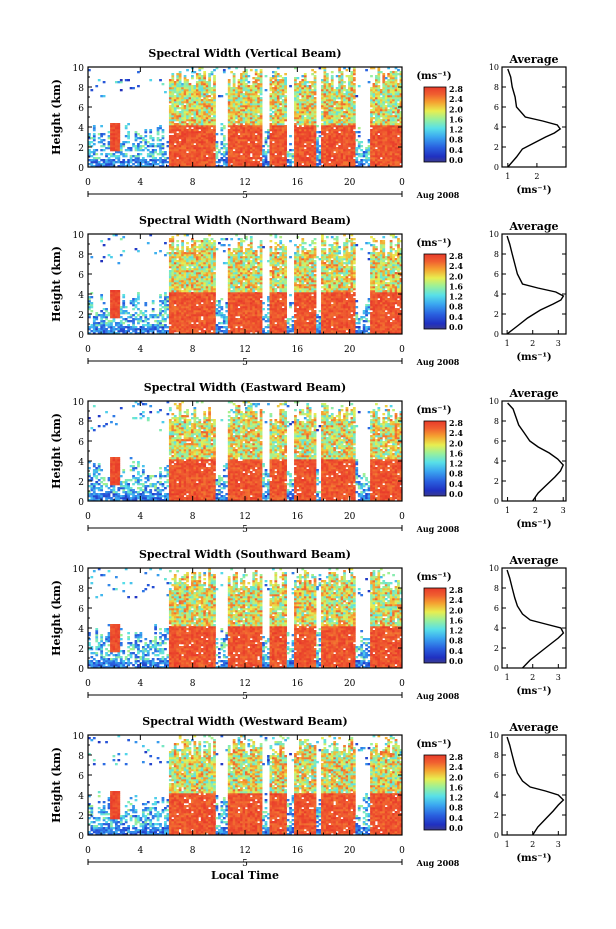 The width and height of the screenshot is (616, 929). Describe the element at coordinates (496, 167) in the screenshot. I see `average-y-tick-label: 0` at that location.